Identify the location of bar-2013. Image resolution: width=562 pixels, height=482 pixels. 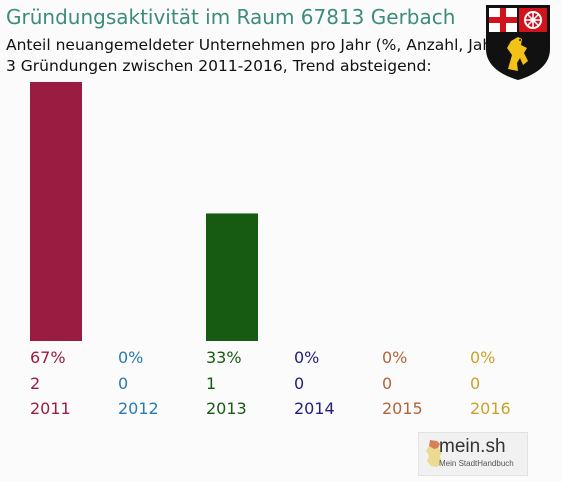
(232, 277).